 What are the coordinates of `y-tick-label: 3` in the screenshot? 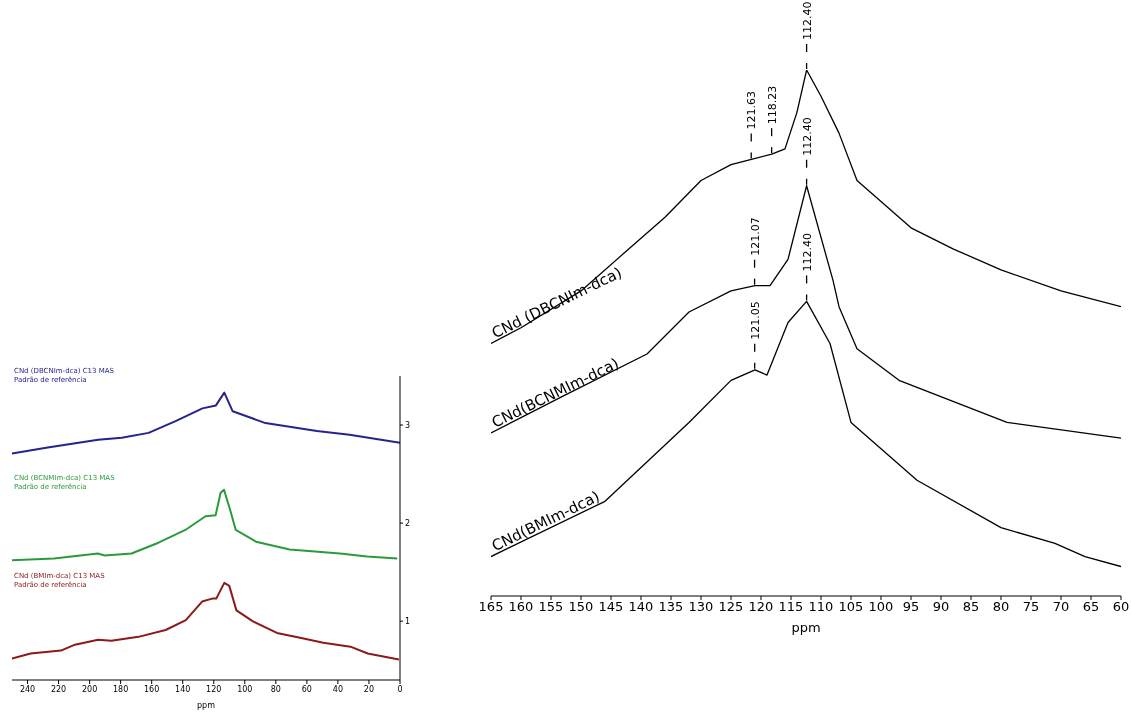 It's located at (408, 425).